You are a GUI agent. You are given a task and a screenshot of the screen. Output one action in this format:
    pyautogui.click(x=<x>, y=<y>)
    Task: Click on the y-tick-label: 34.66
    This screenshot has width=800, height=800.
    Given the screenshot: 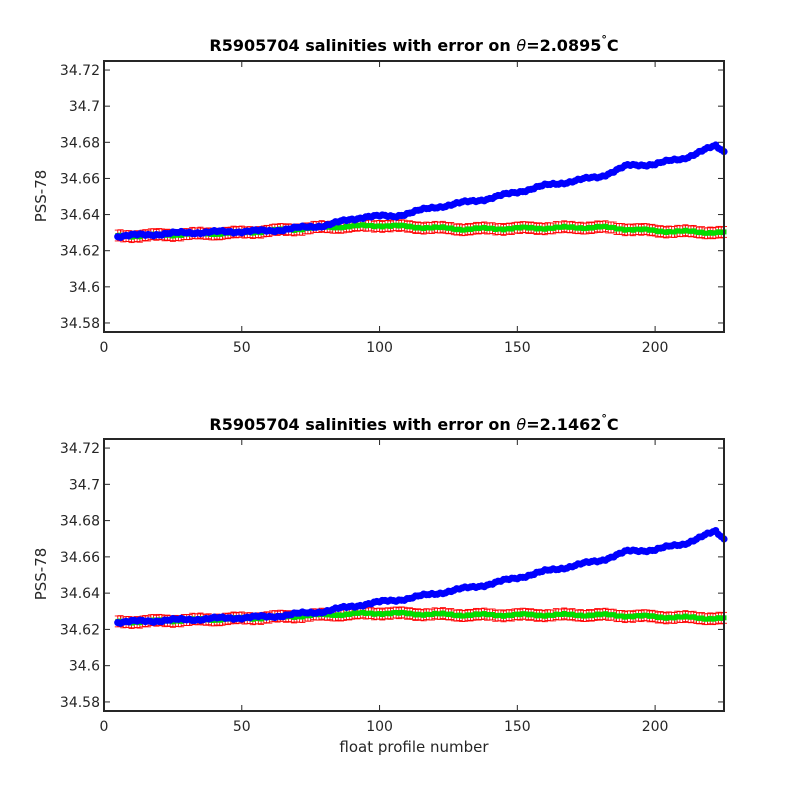 What is the action you would take?
    pyautogui.click(x=80, y=558)
    